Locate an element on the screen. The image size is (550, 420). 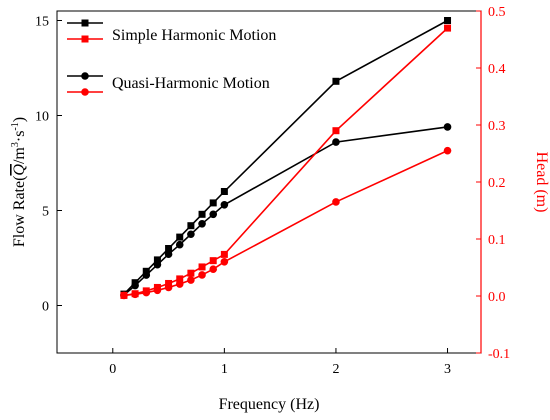
right-y-tick-label: 0.0 is located at coordinates (497, 297).